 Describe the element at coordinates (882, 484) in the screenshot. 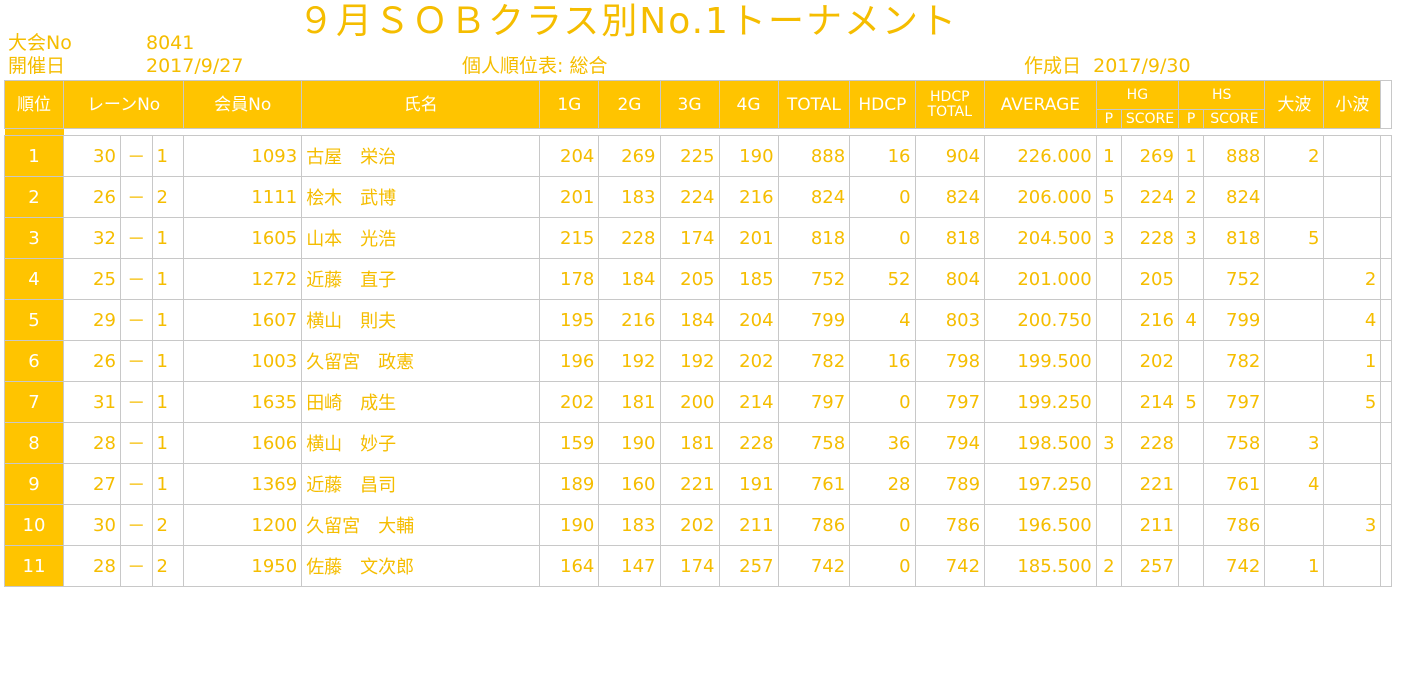

I see `hdcp-cell: 28` at that location.